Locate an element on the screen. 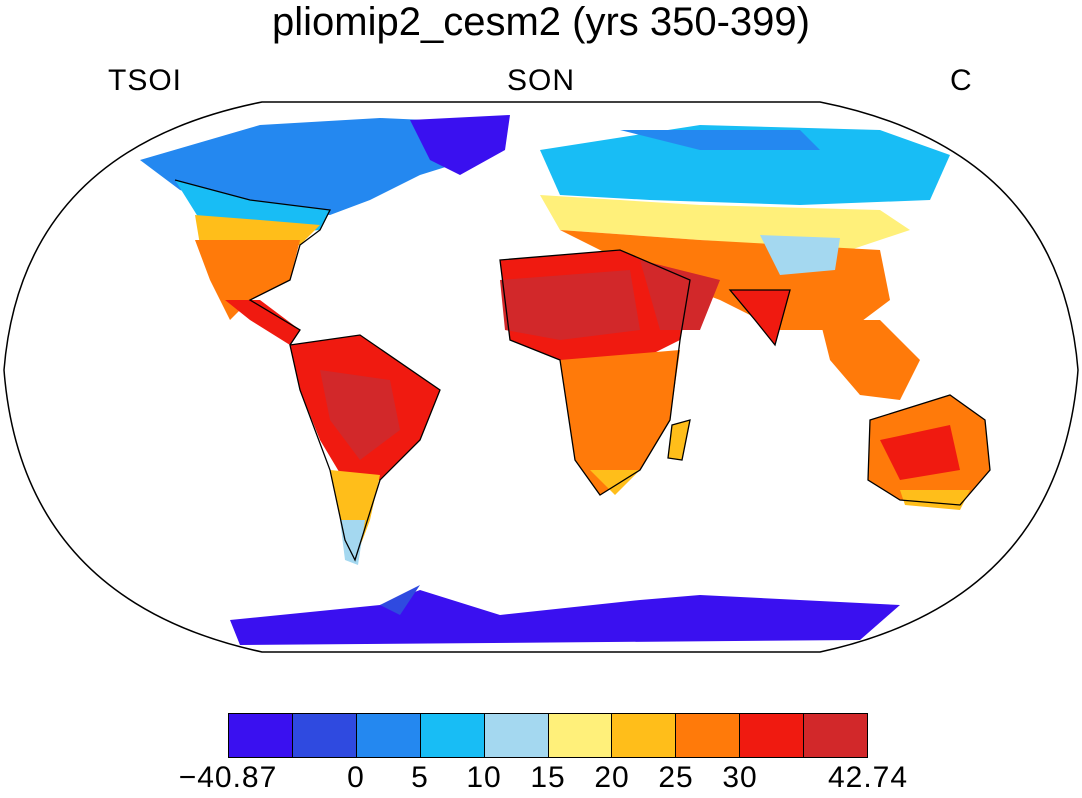 The width and height of the screenshot is (1082, 798). south-america-core is located at coordinates (360, 415).